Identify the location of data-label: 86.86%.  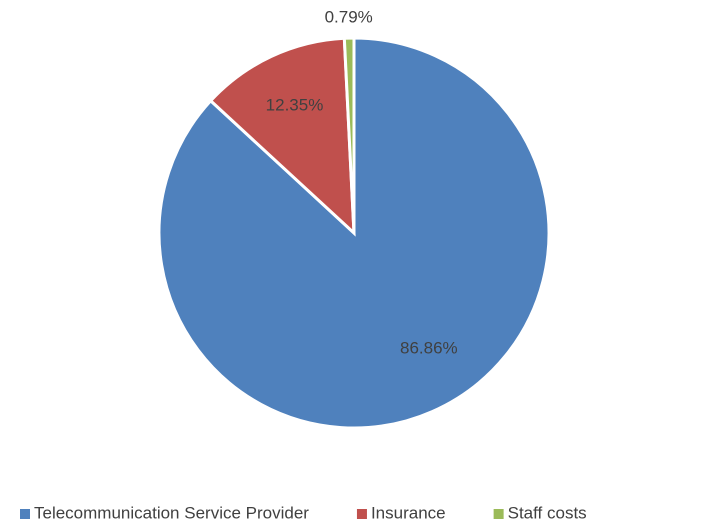
(429, 348).